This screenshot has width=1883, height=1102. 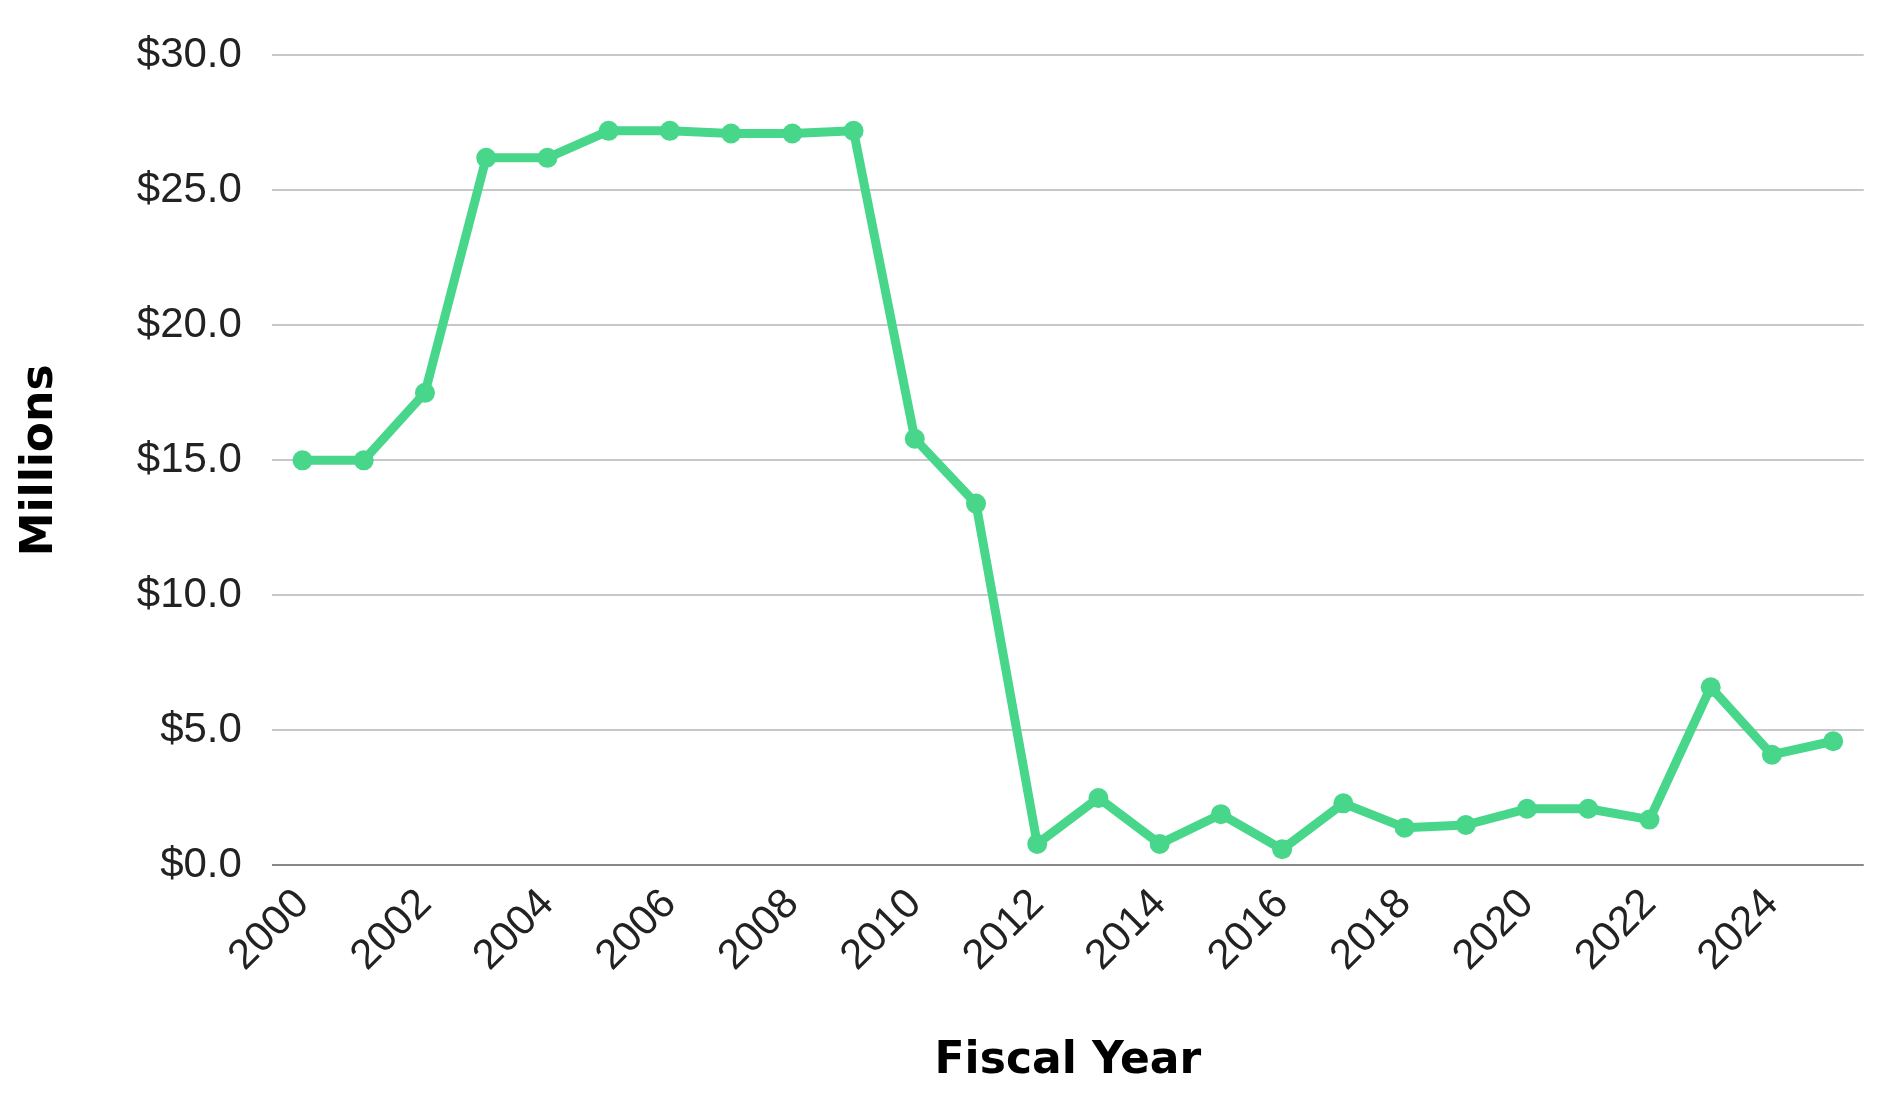 I want to click on y-tick-label: $20.0, so click(x=189, y=322).